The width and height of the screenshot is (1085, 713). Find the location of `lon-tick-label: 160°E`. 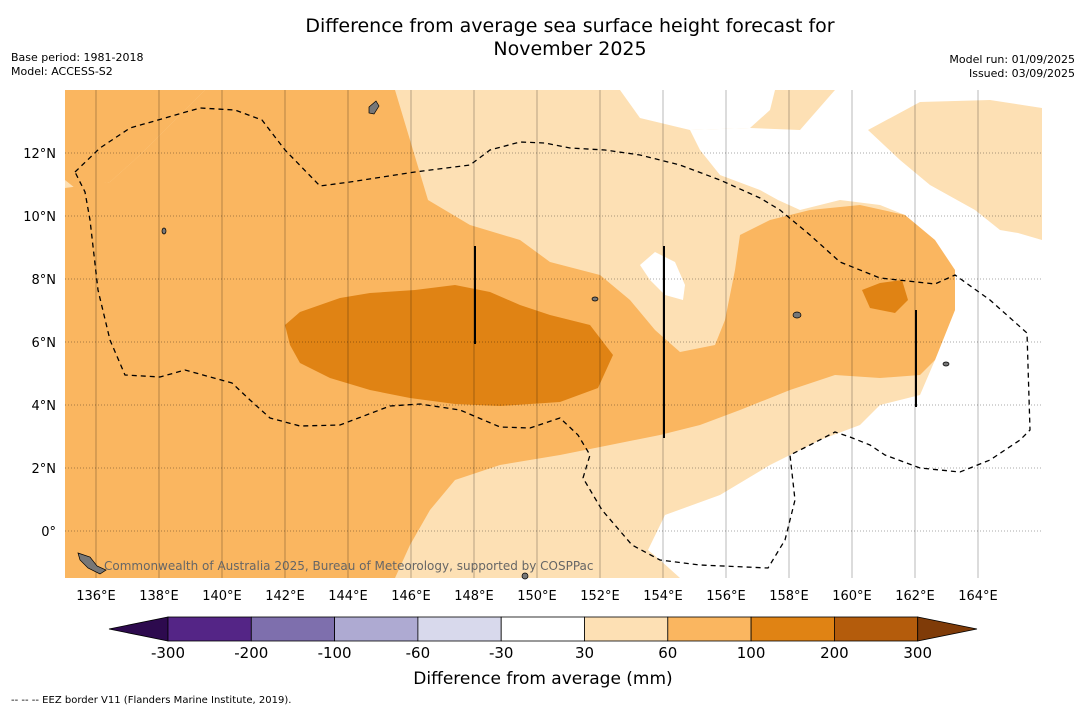

lon-tick-label: 160°E is located at coordinates (852, 596).